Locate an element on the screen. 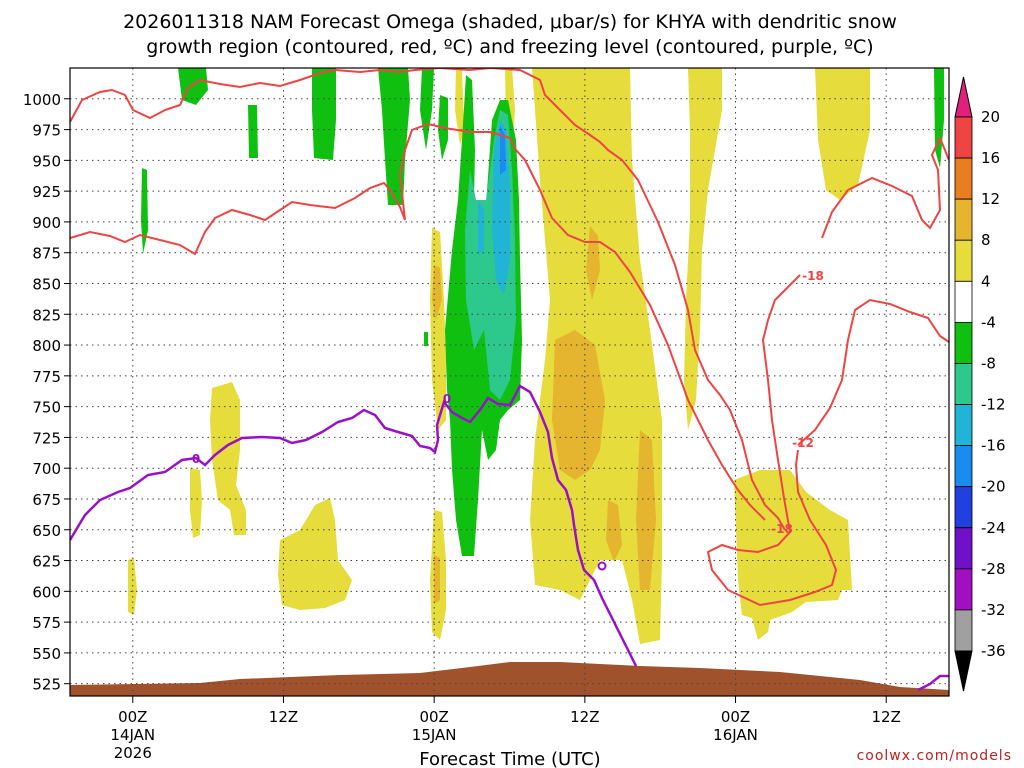 Image resolution: width=1024 pixels, height=768 pixels. colorbar-label: -28 is located at coordinates (993, 569).